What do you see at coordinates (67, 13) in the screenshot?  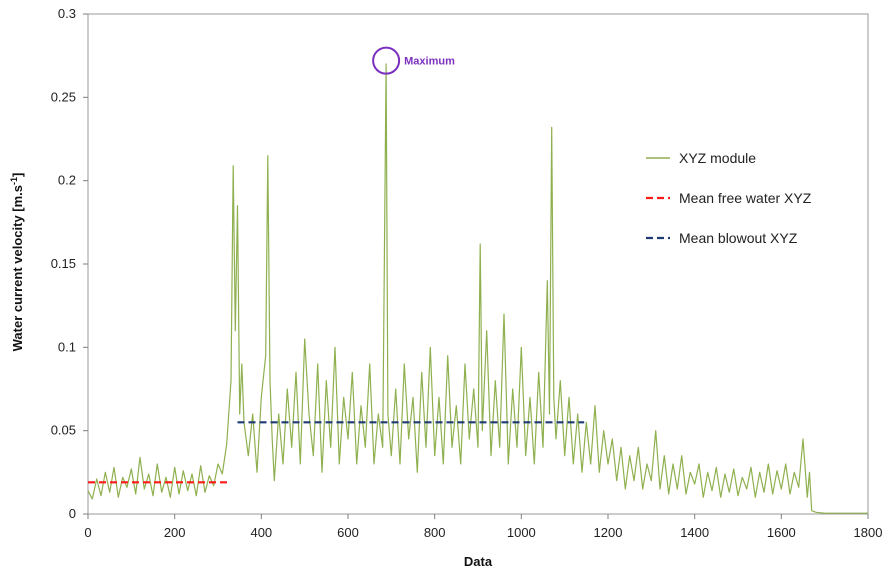 I see `y-tick-label: 0.3` at bounding box center [67, 13].